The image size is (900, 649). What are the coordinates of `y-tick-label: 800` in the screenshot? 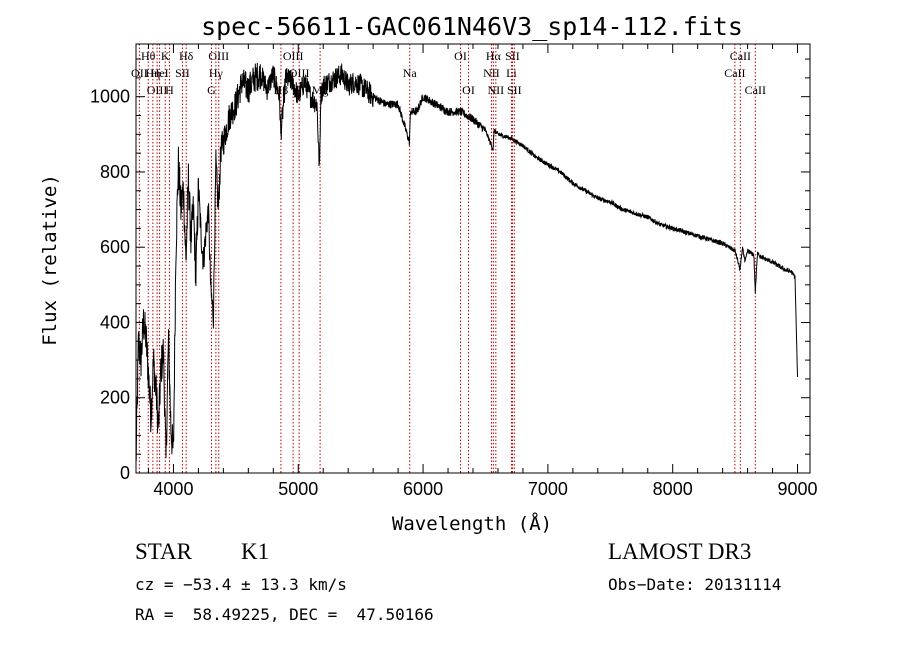 It's located at (115, 172).